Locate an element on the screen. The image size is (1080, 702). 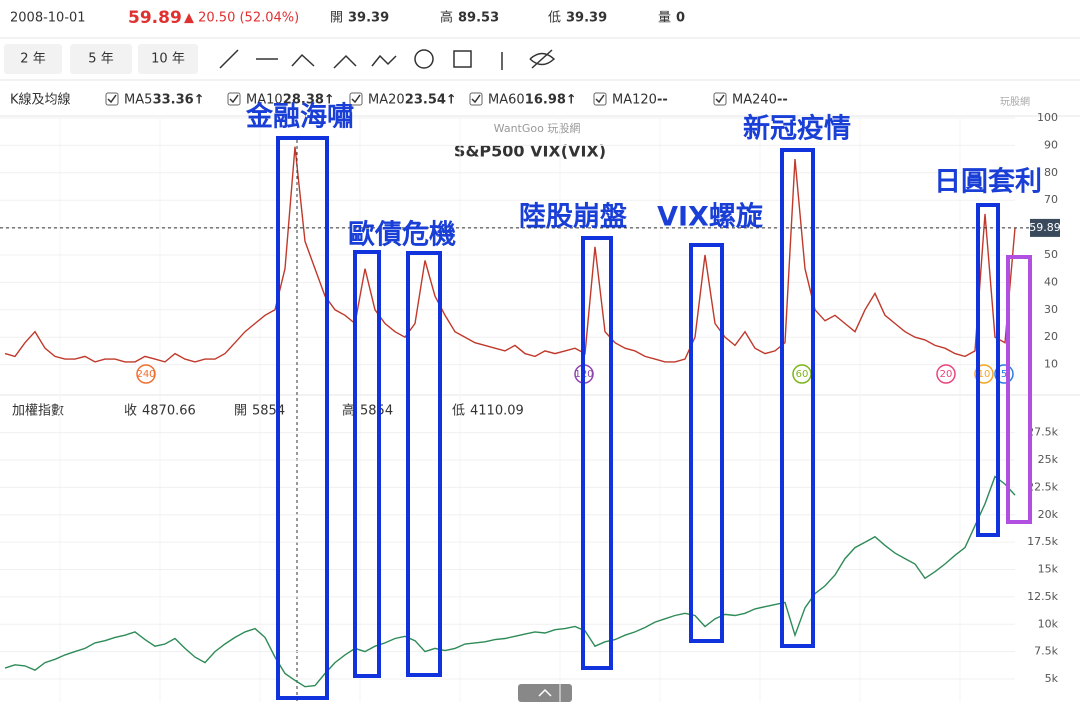
range-label: 10 年 is located at coordinates (168, 59).